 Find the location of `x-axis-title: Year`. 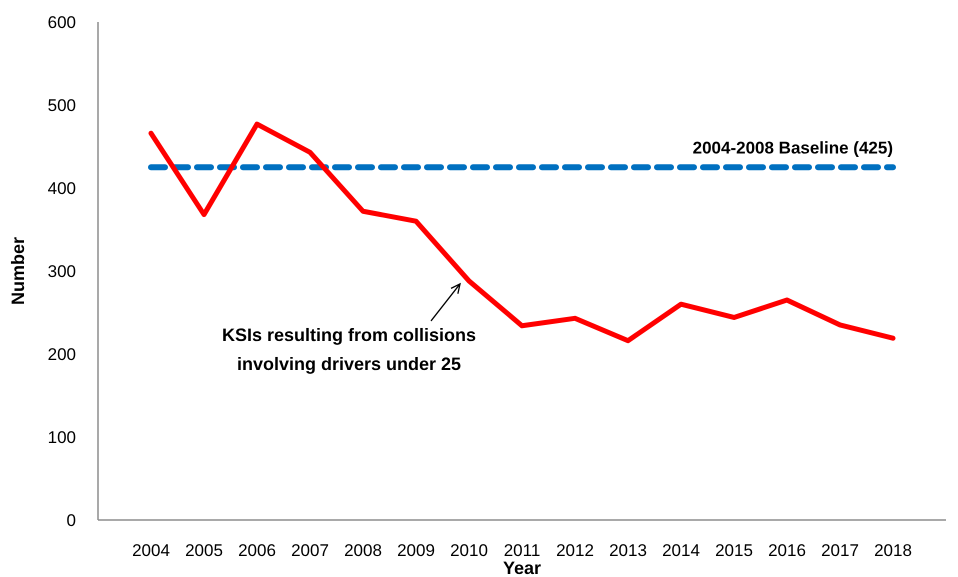

x-axis-title: Year is located at coordinates (522, 567).